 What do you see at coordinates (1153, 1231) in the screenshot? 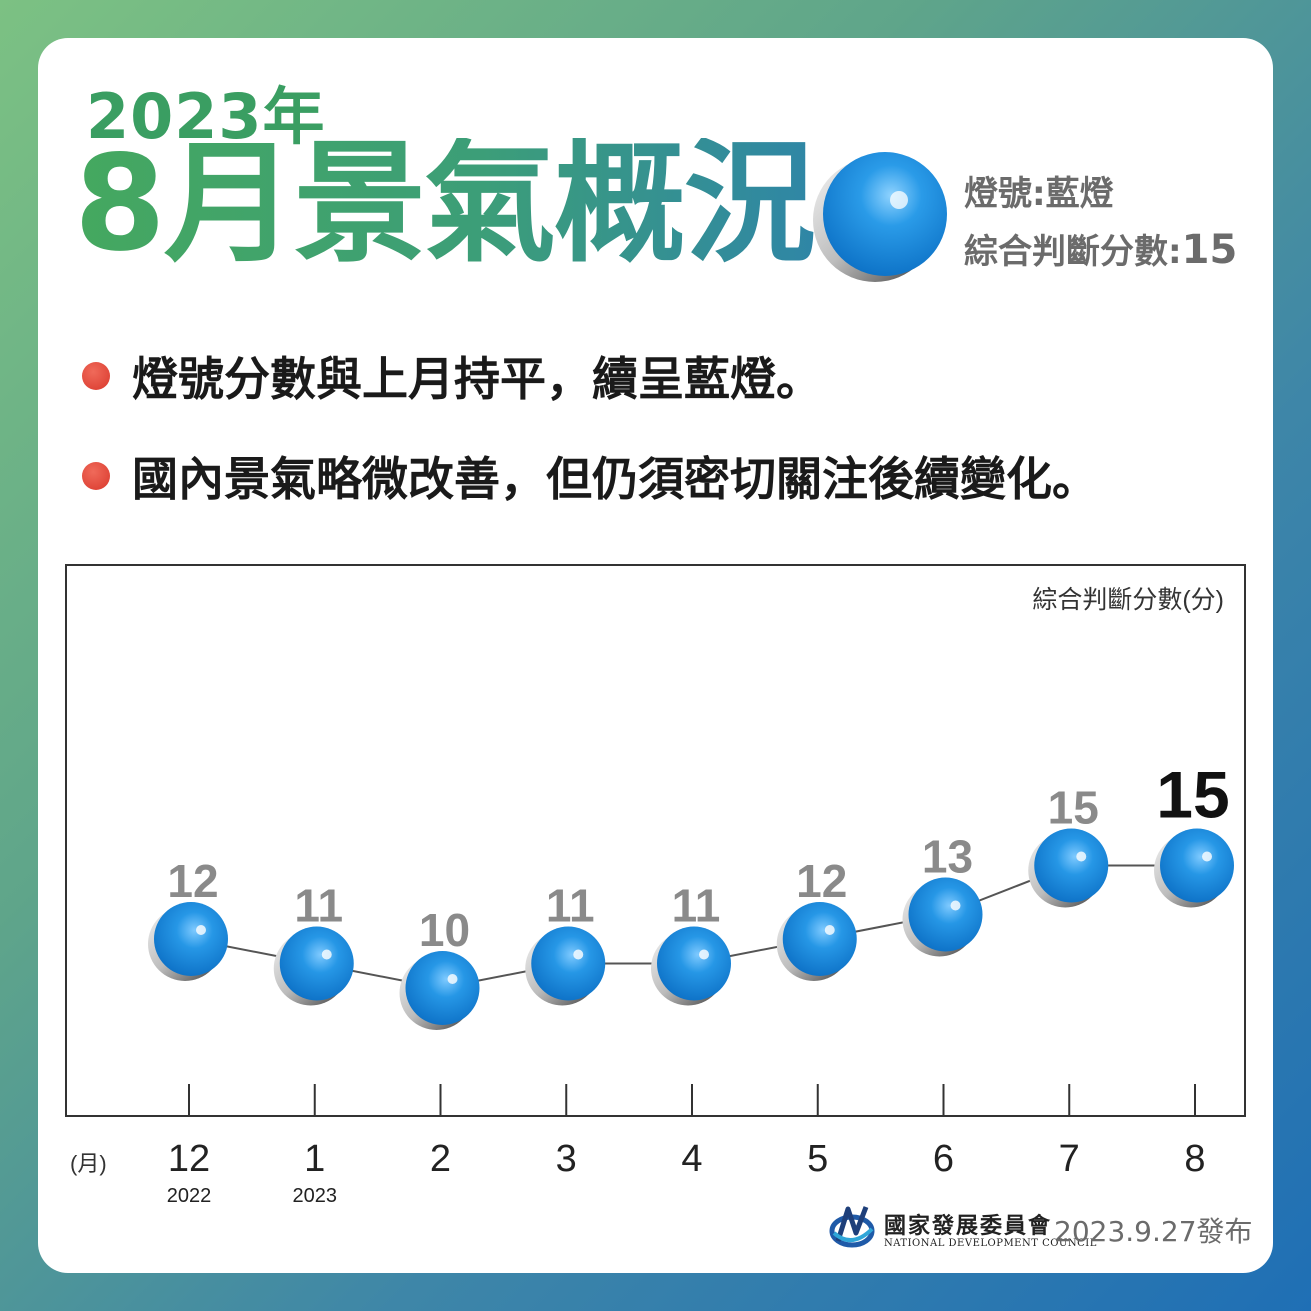
I see `publish-date: 2023.9.27發布` at bounding box center [1153, 1231].